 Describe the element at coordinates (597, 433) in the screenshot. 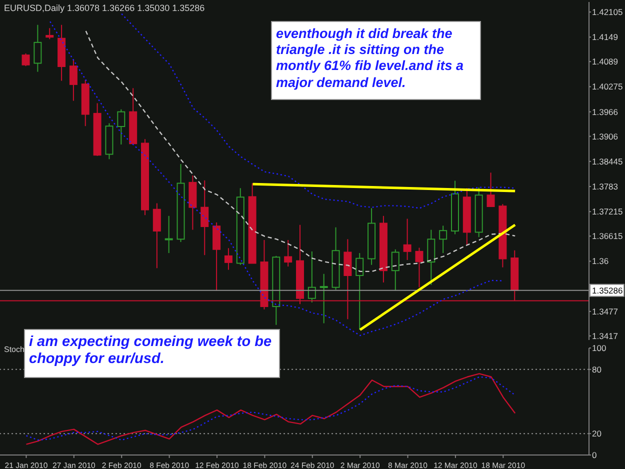

I see `y-tick-label: 20` at that location.